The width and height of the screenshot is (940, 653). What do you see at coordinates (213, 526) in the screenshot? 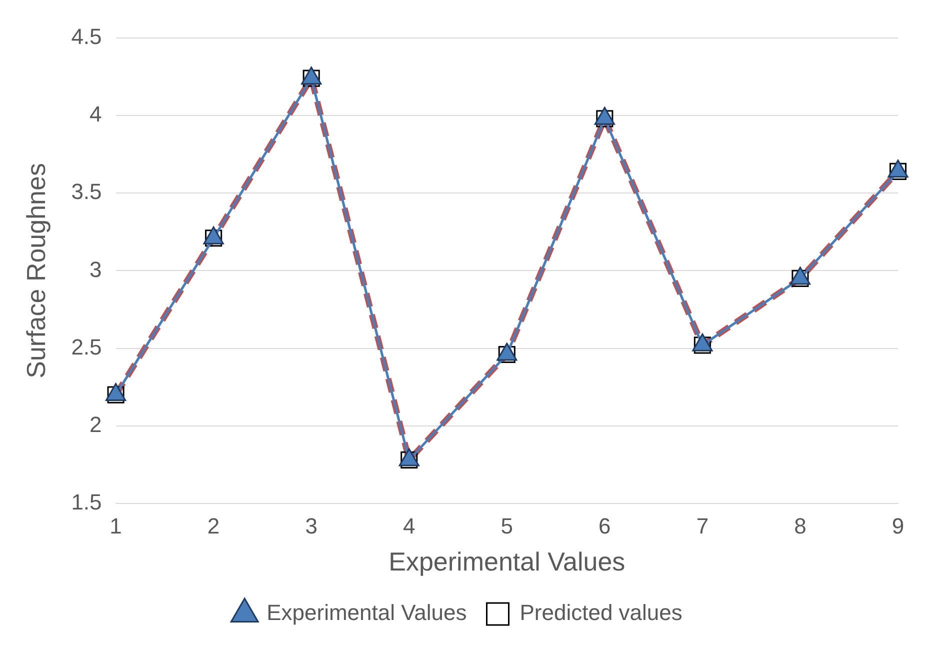
I see `x-tick-label: 2` at bounding box center [213, 526].